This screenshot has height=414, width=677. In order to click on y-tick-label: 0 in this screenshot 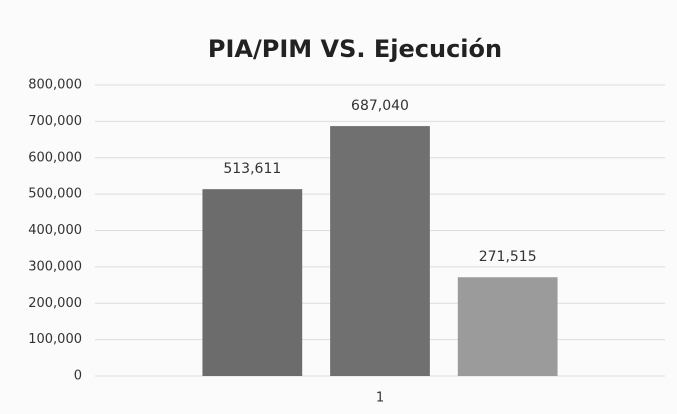, I will do `click(78, 376)`.